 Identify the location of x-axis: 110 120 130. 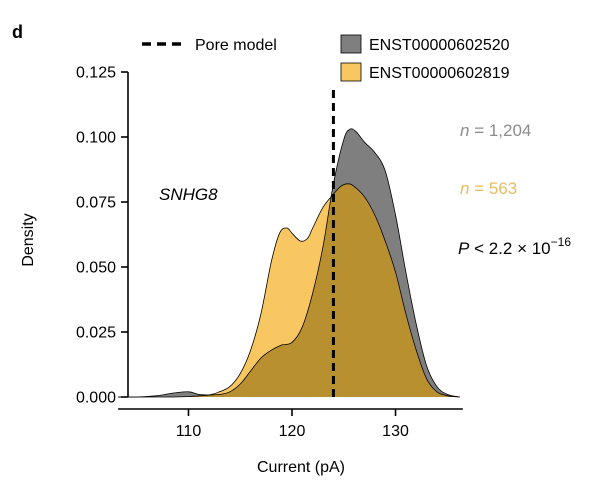
(290, 424).